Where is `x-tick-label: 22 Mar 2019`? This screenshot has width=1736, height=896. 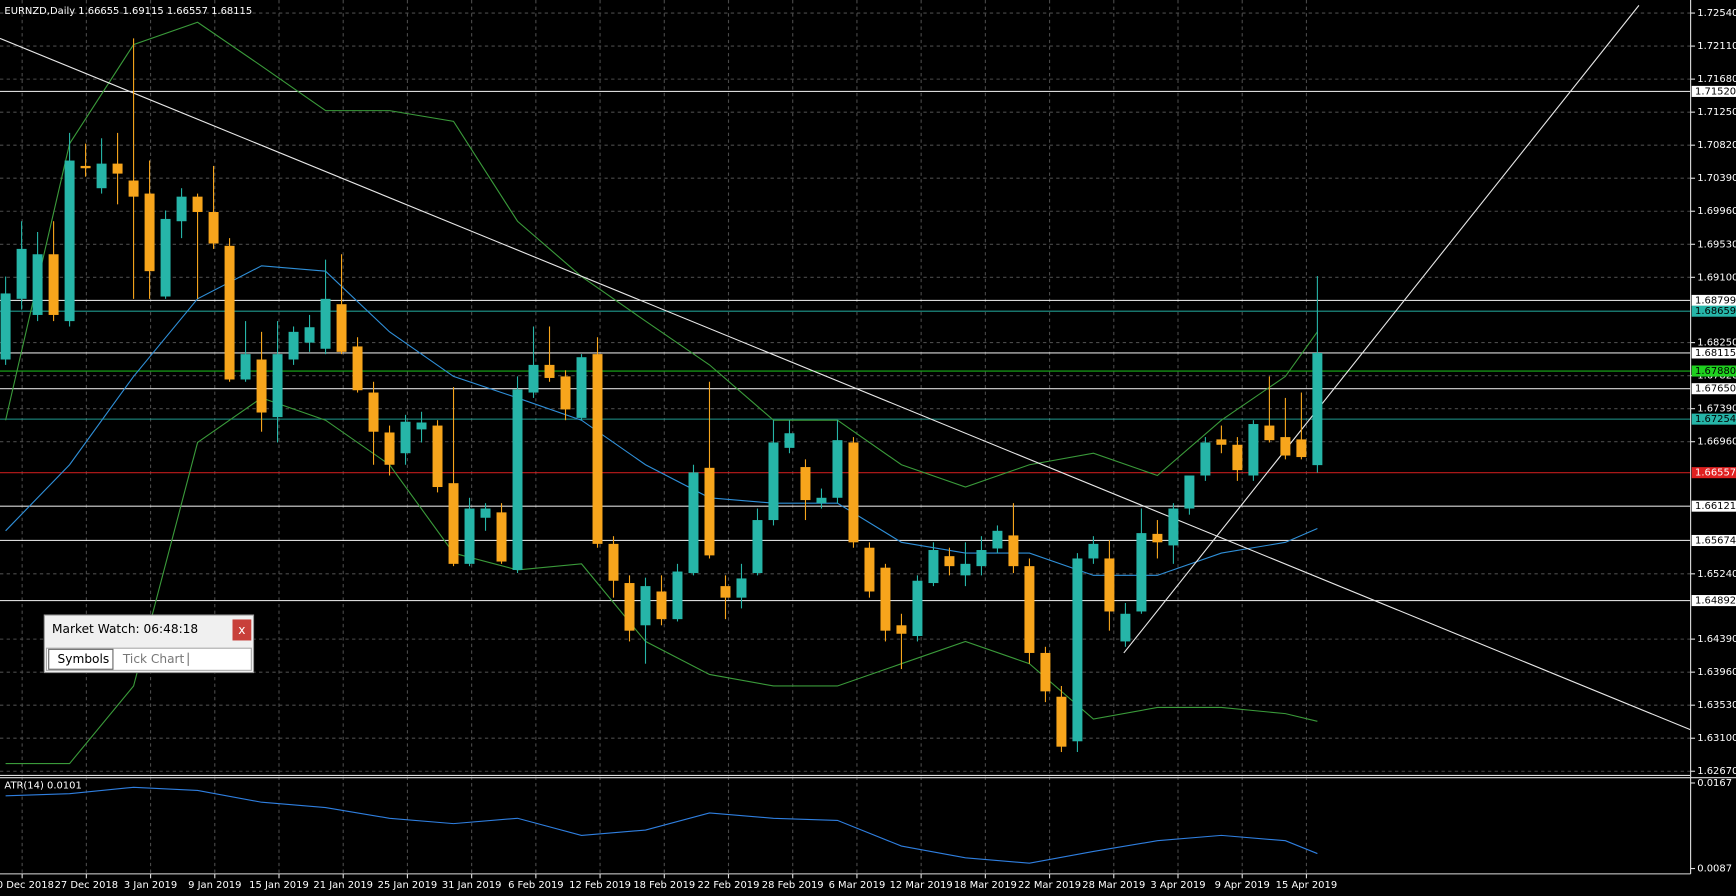
x-tick-label: 22 Mar 2019 is located at coordinates (1049, 885).